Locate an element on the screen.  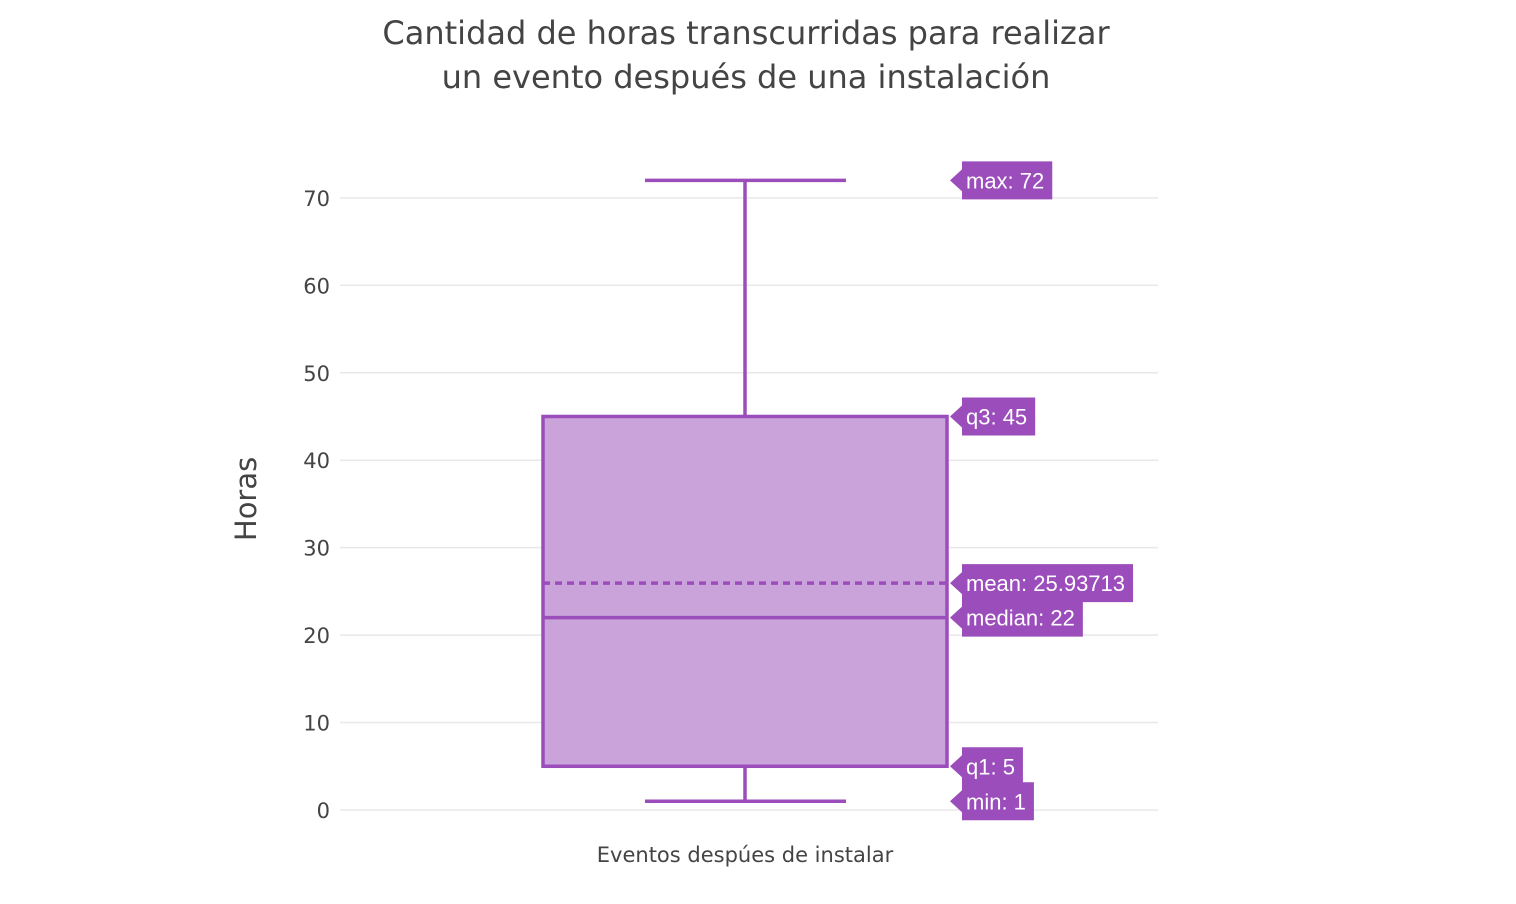
y-axis-title: Horas is located at coordinates (246, 499).